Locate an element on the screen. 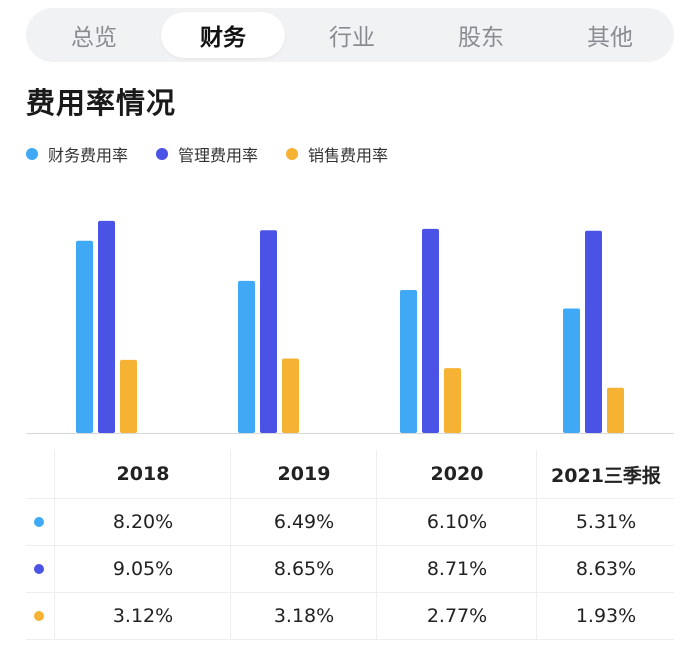 This screenshot has width=700, height=646. table-header-row: 2018 2019 2020 2021三季报 is located at coordinates (350, 474).